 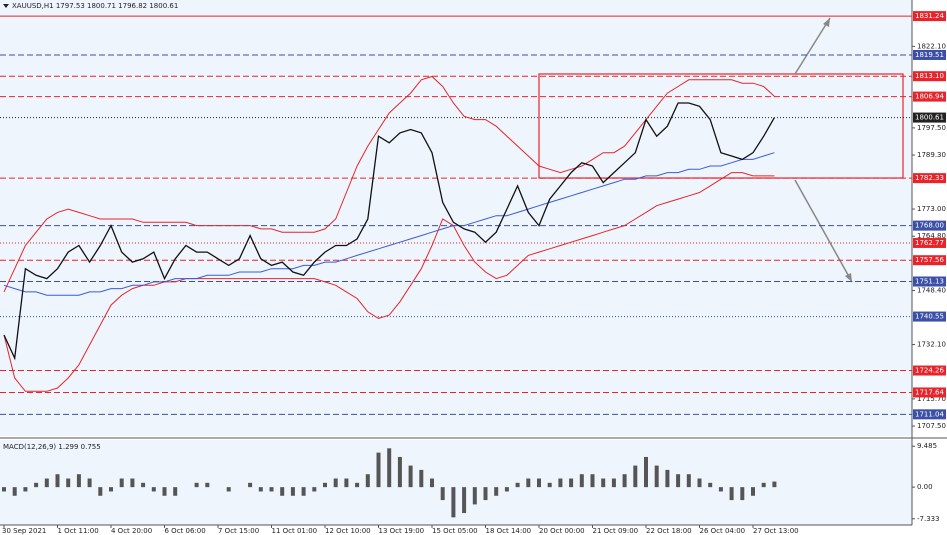 I want to click on x-tick-label: 1 Oct 11:00, so click(x=78, y=531).